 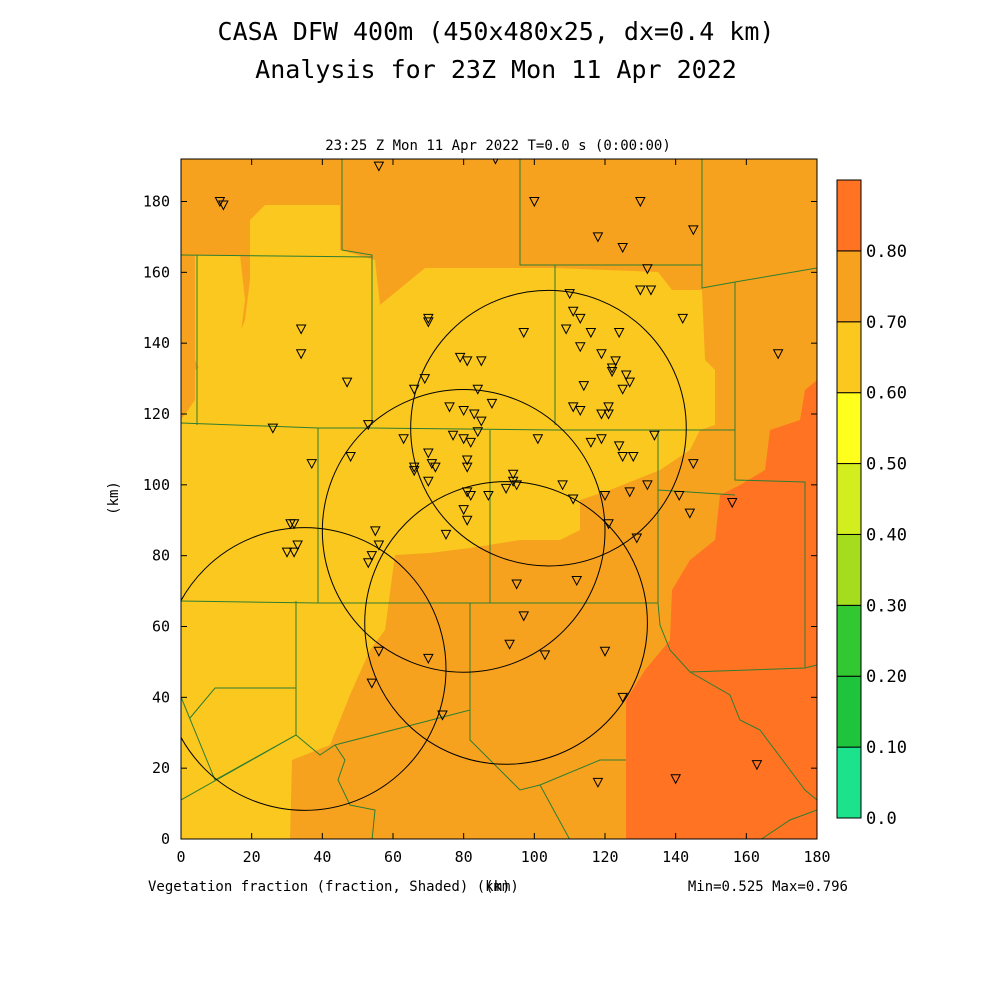 I want to click on x-tick-label: 140, so click(x=675, y=857).